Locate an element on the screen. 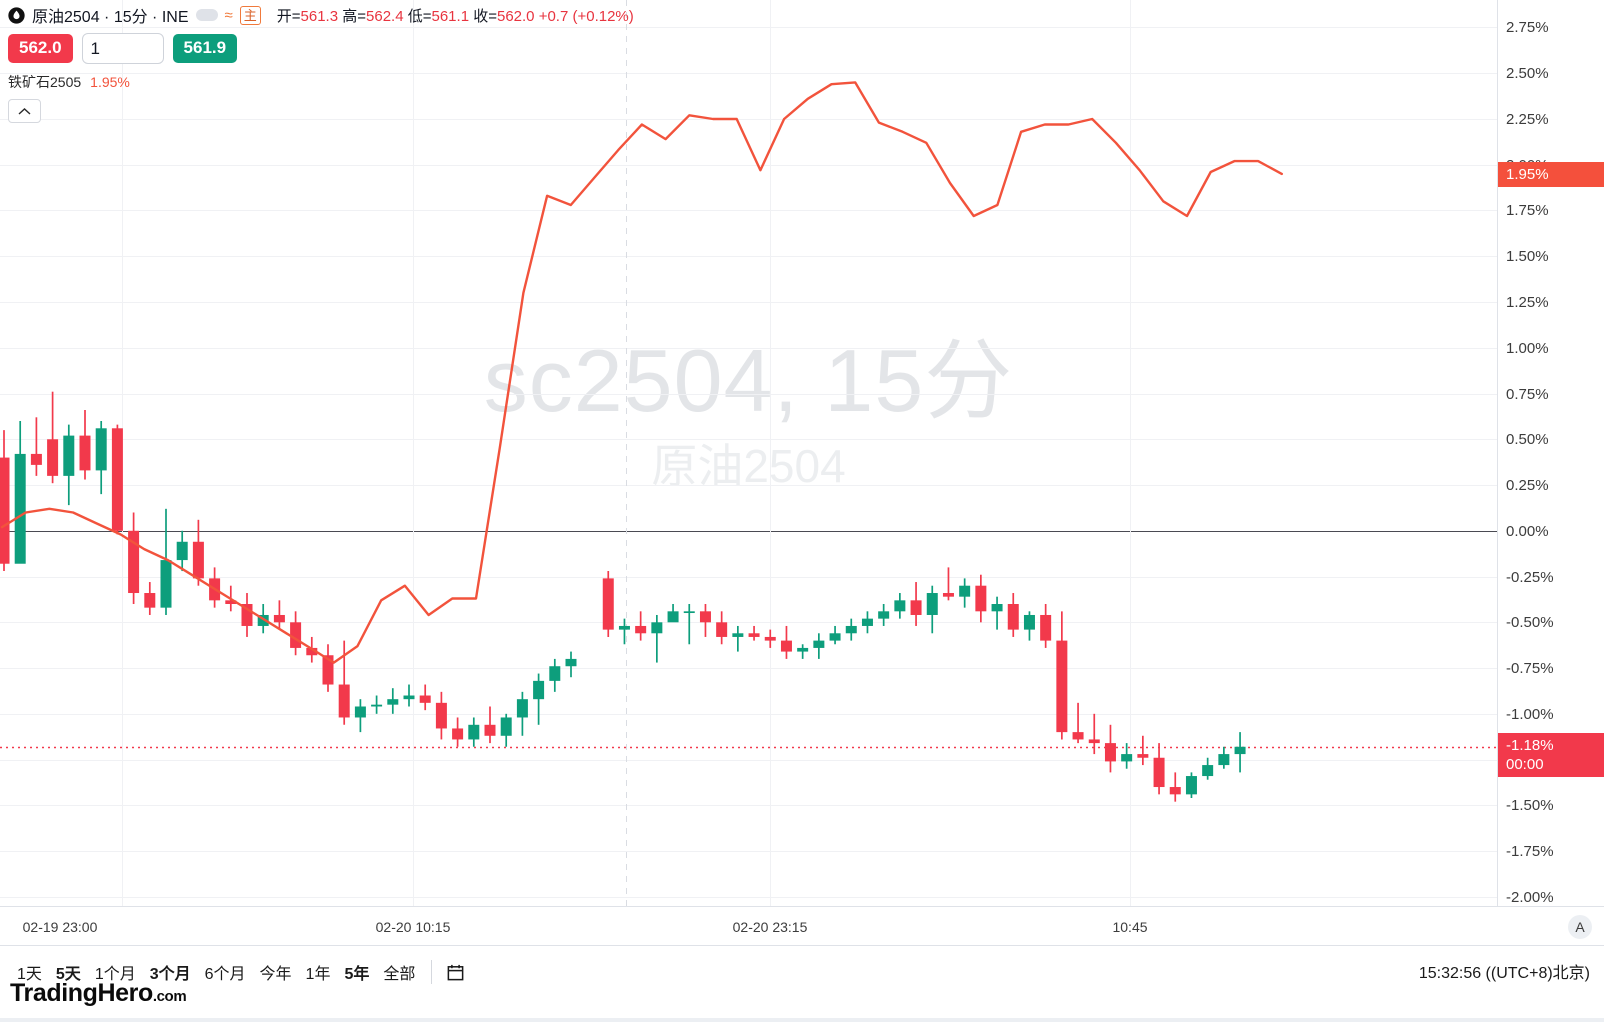  price-tick: 2.50% is located at coordinates (1527, 74).